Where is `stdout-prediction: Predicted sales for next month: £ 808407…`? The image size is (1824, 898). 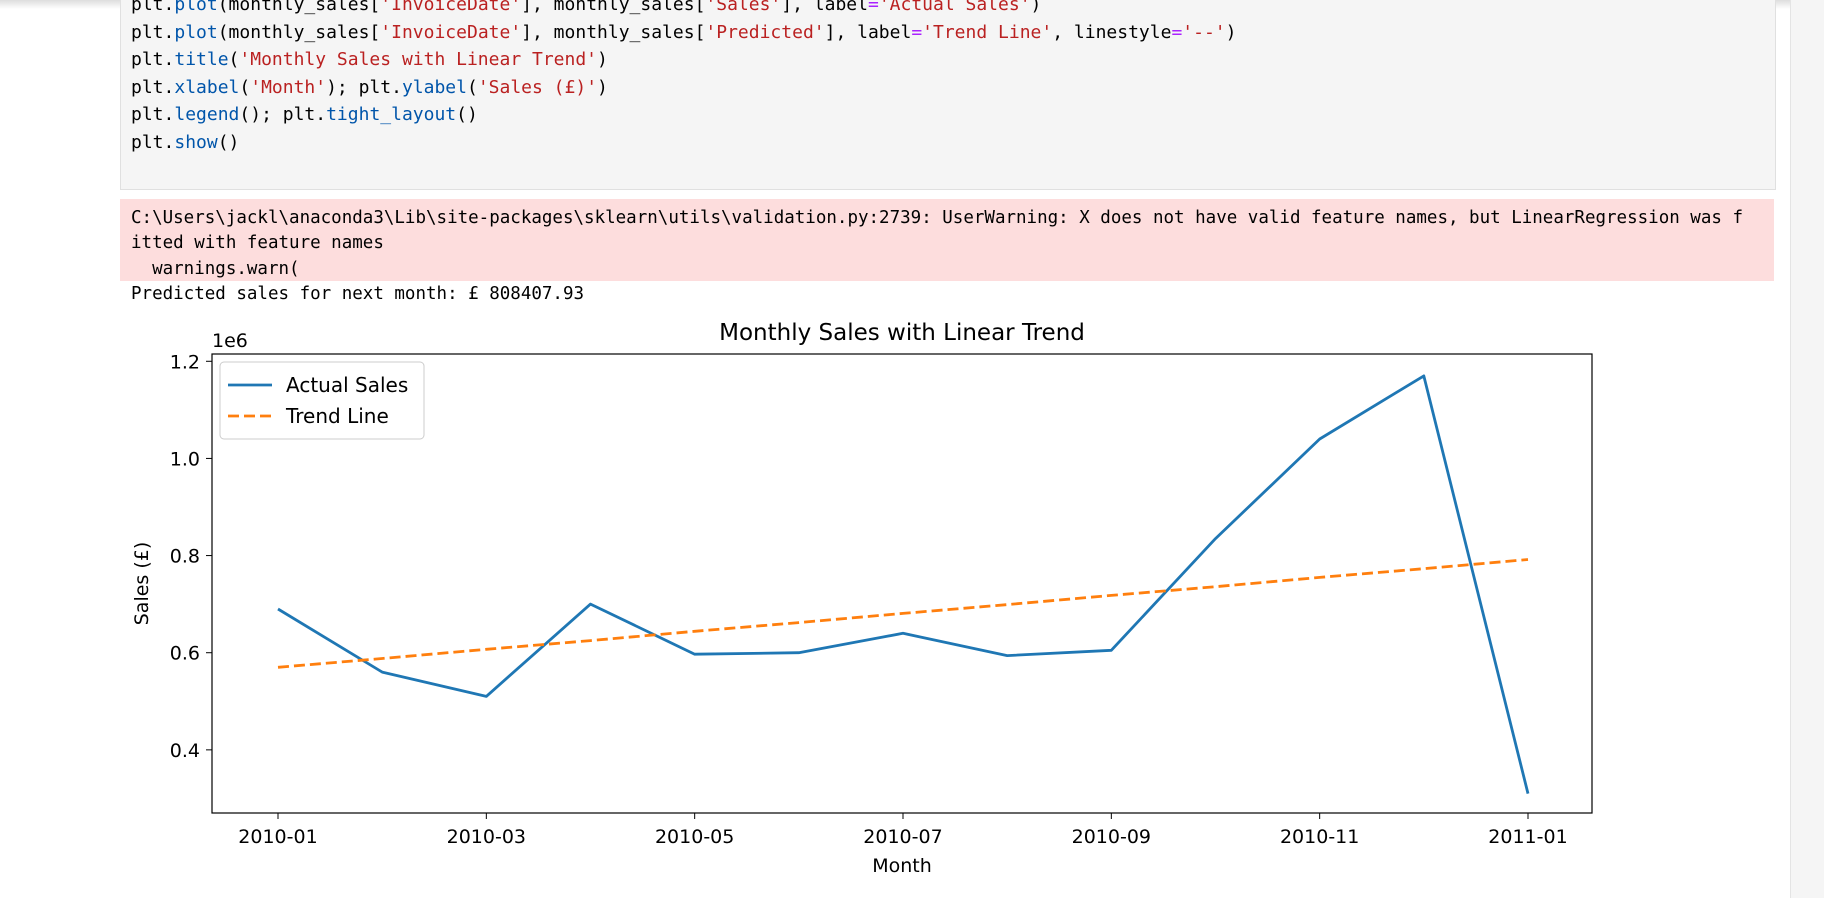 stdout-prediction: Predicted sales for next month: £ 808407… is located at coordinates (358, 294).